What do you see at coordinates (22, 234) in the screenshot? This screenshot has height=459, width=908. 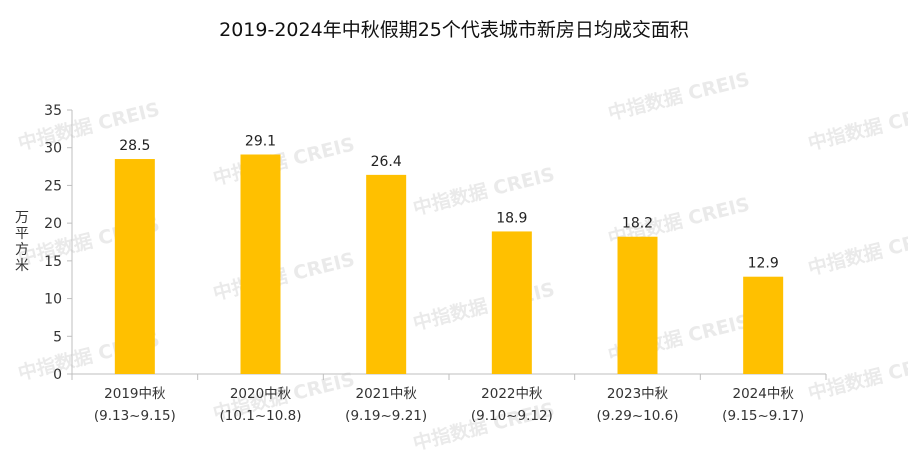 I see `y-label-char: 平` at bounding box center [22, 234].